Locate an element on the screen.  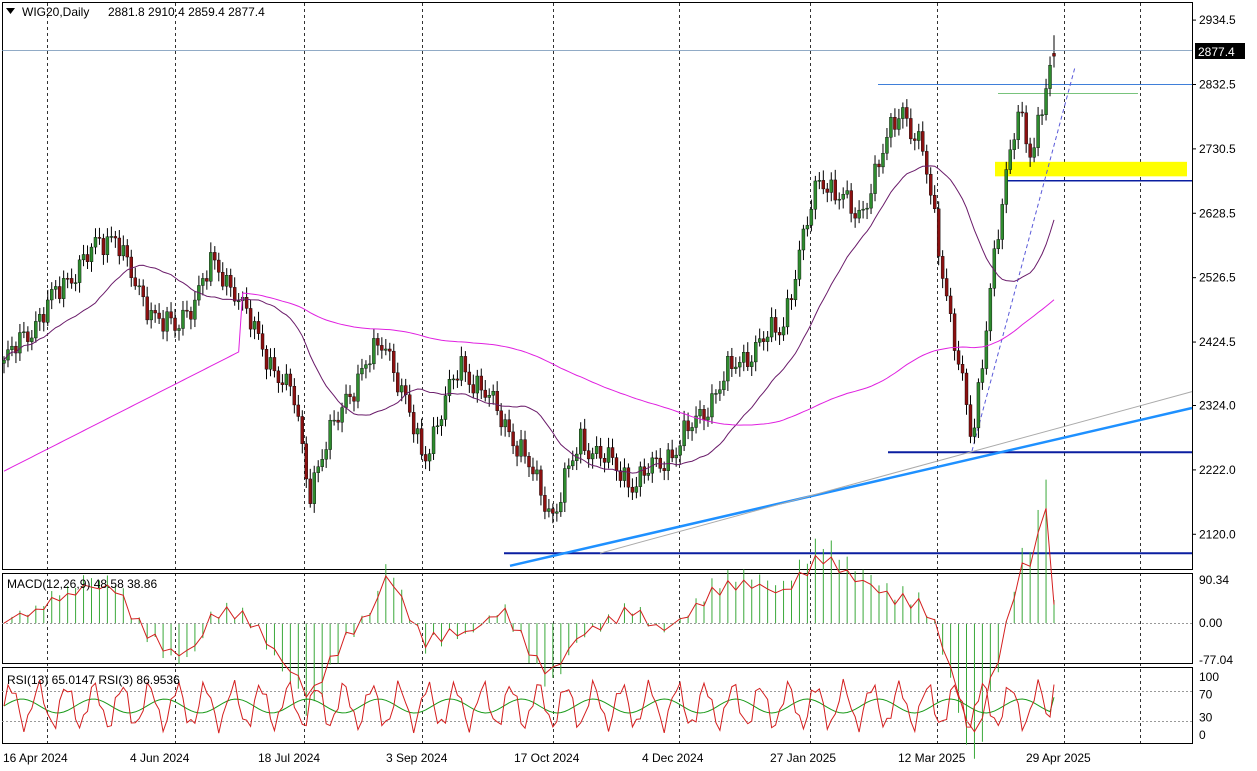
x-tick-label: 3 Sep 2024 is located at coordinates (417, 758).